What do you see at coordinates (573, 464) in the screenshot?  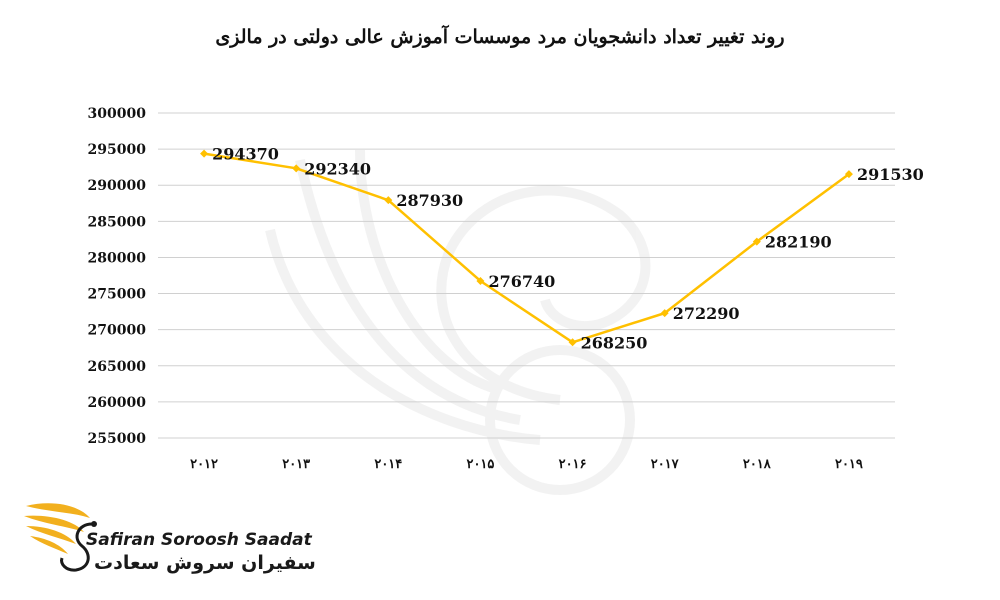 I see `x-tick-label: ۲۰۱۶` at bounding box center [573, 464].